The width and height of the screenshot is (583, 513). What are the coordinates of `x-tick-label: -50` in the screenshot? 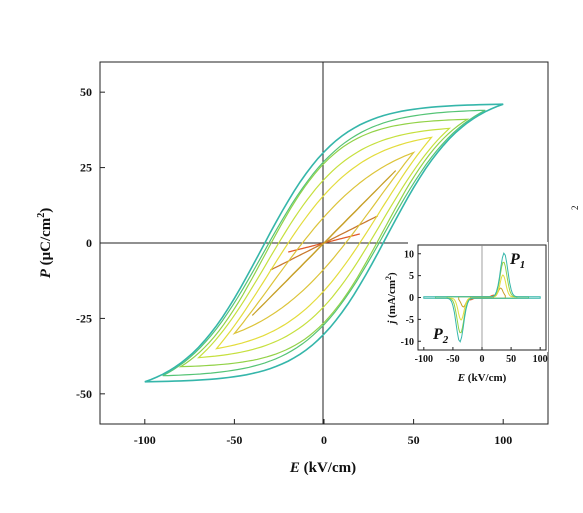 It's located at (234, 440).